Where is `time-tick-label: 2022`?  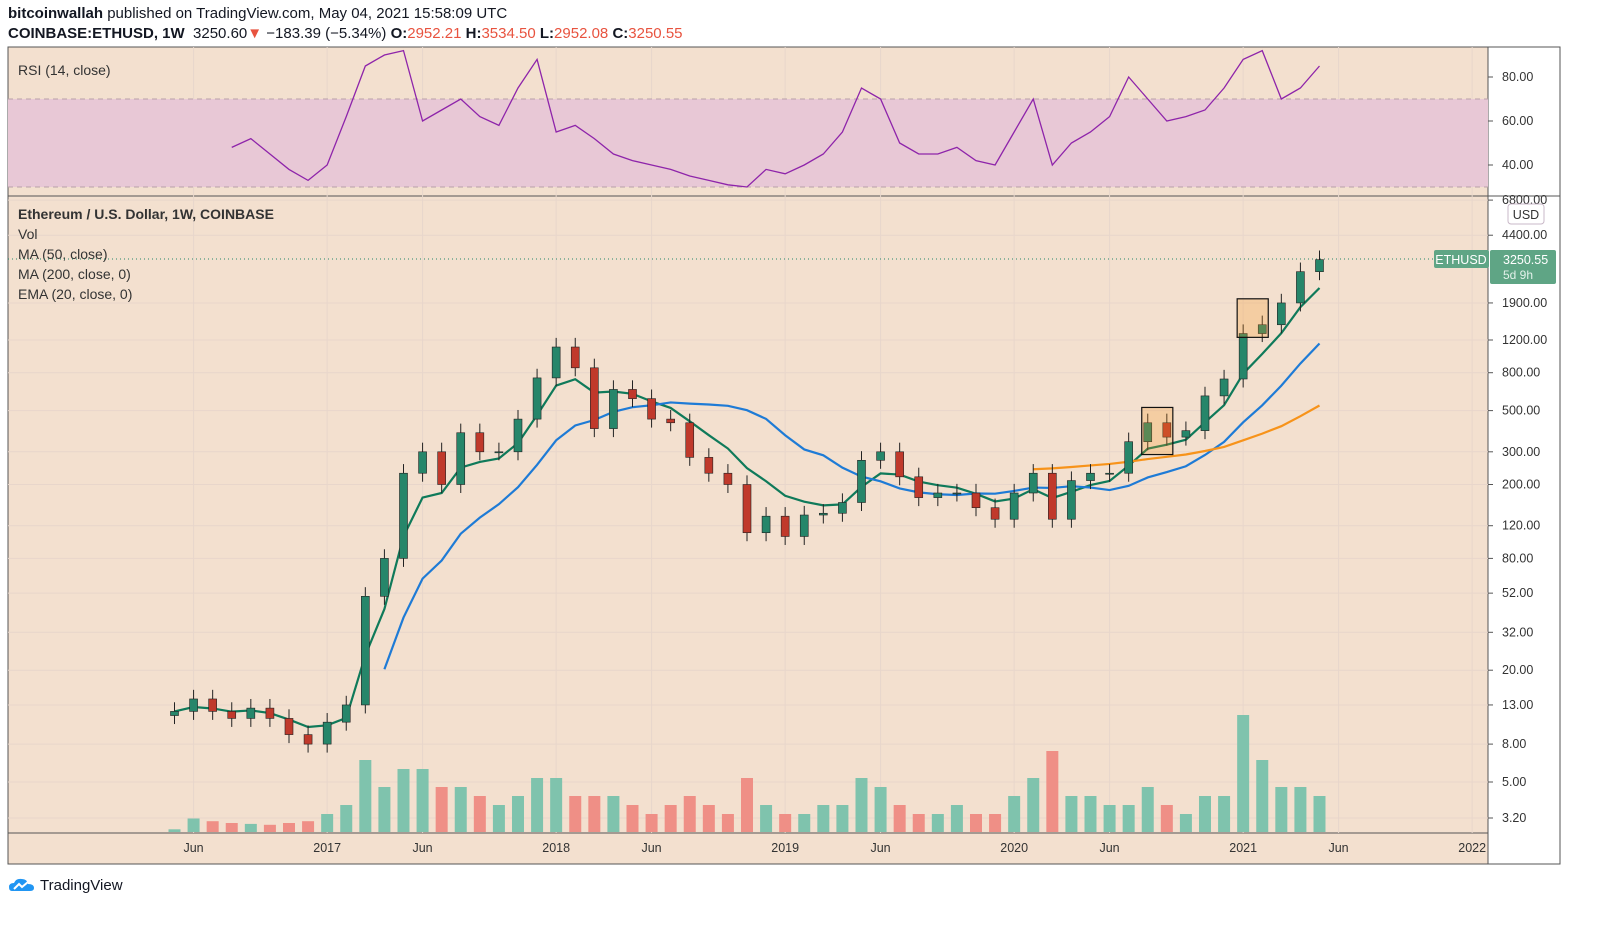
time-tick-label: 2022 is located at coordinates (1472, 848).